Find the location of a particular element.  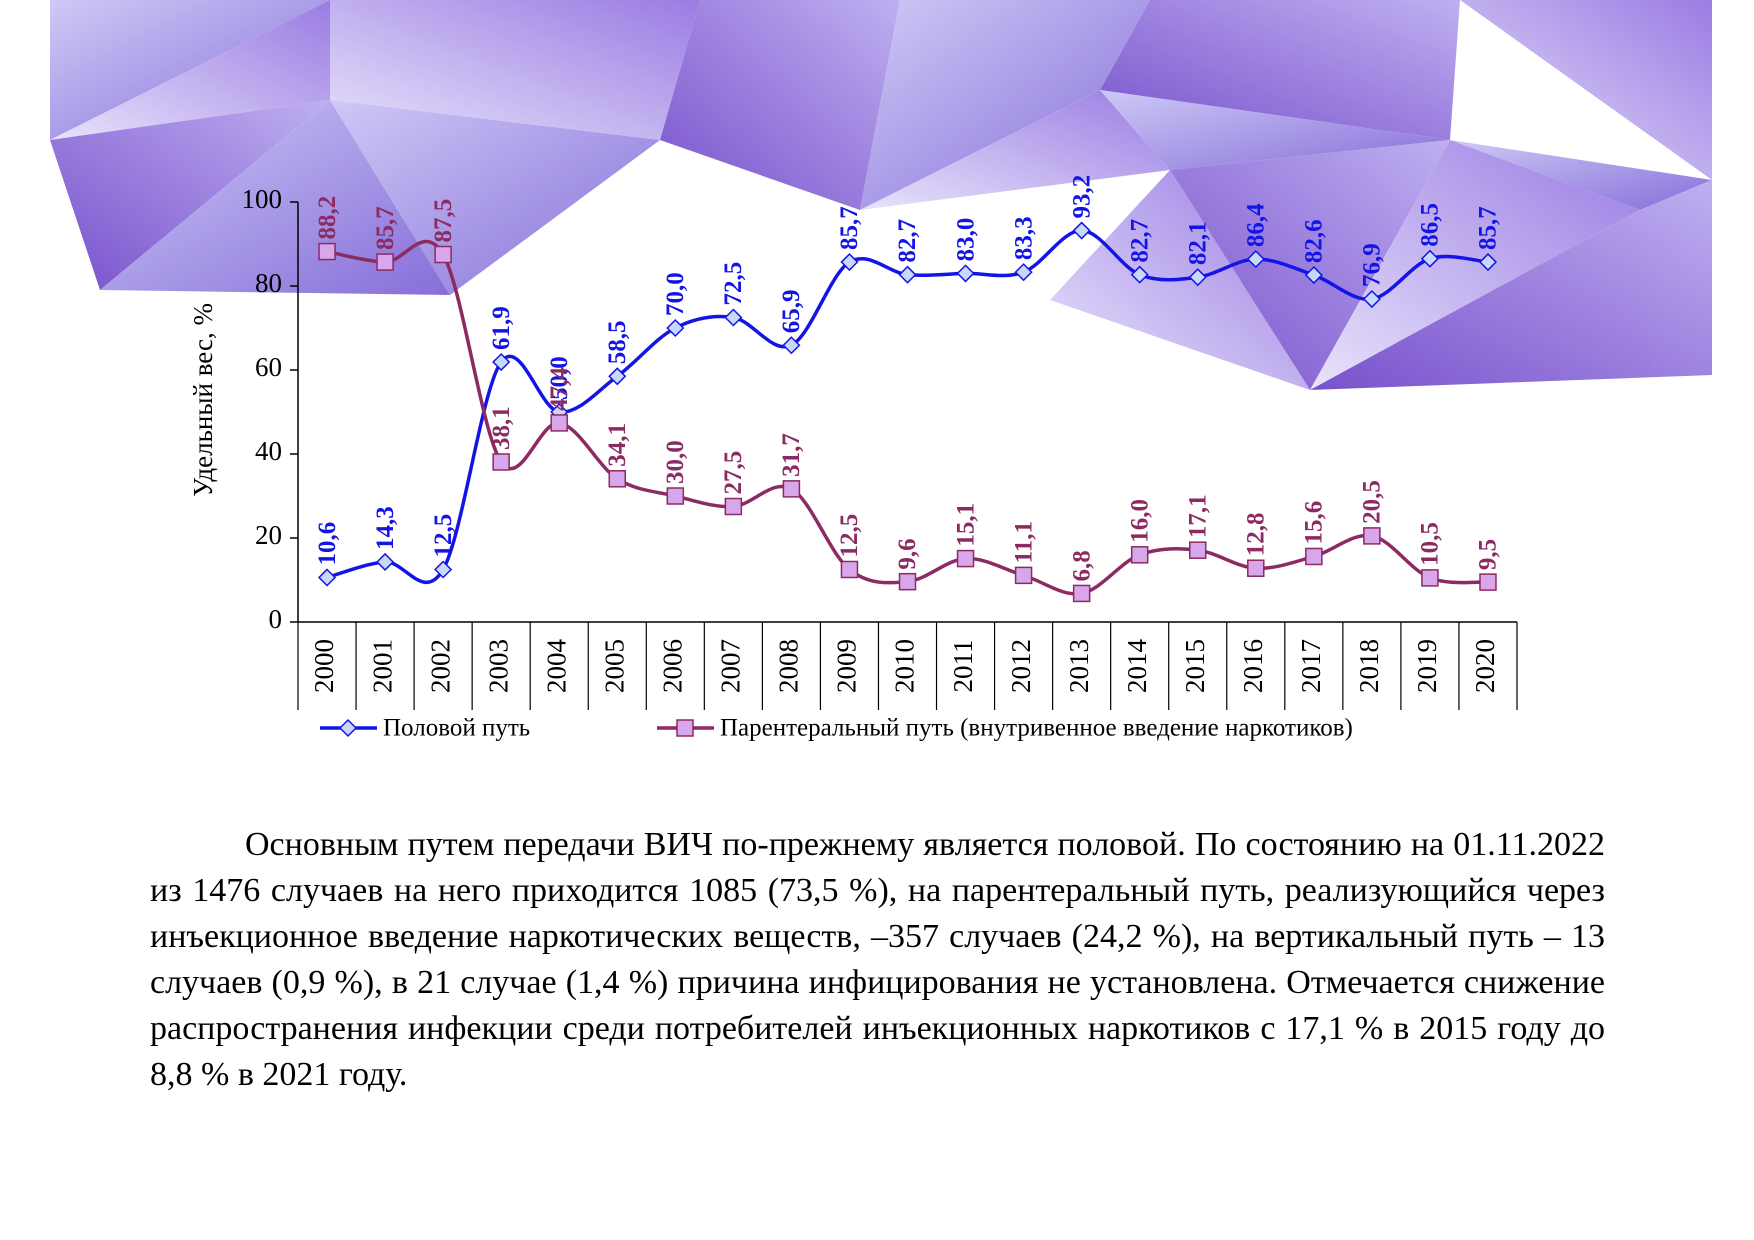

x-tick-label: 2004 is located at coordinates (556, 666).